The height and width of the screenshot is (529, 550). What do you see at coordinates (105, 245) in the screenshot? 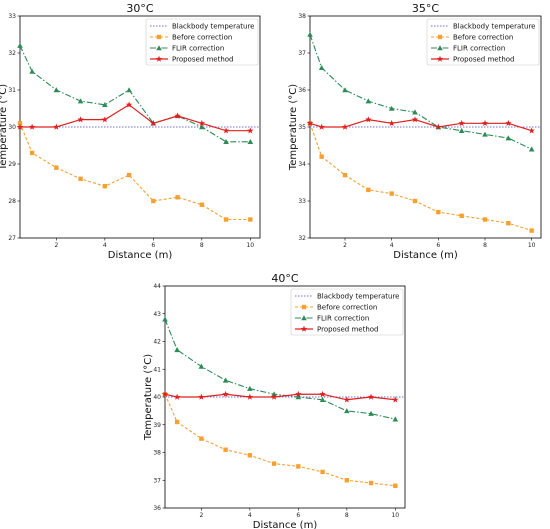
I see `x-tick-label: 4` at bounding box center [105, 245].